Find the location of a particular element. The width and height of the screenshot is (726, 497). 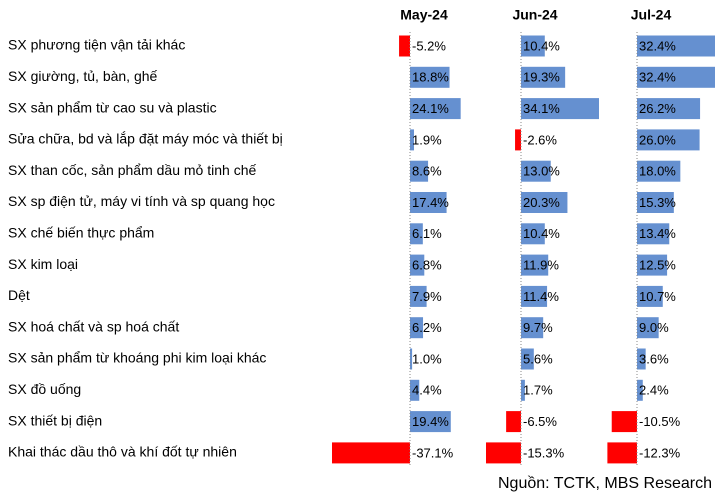

value-label: -5.2% is located at coordinates (429, 45).